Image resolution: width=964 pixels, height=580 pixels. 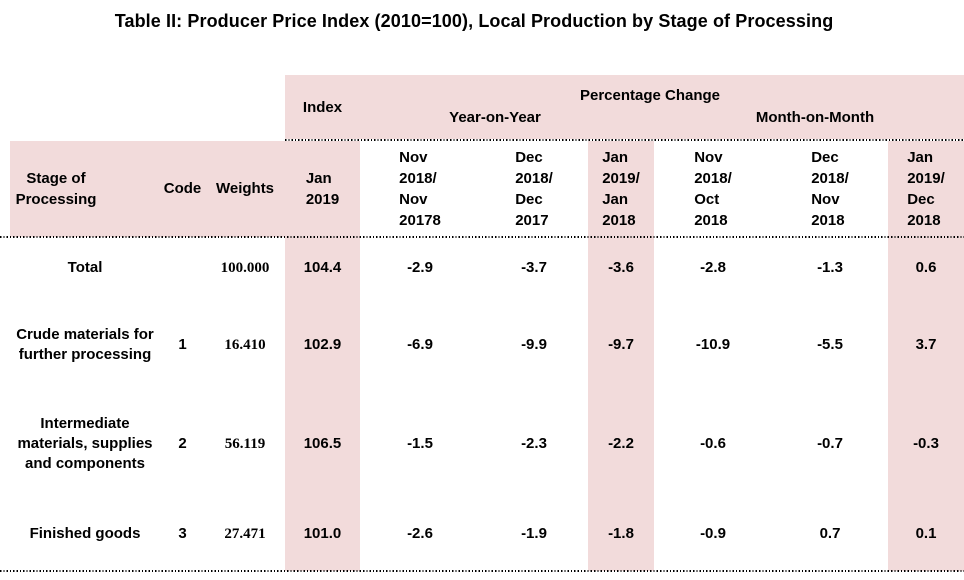 What do you see at coordinates (420, 443) in the screenshot?
I see `cell-yoy-nov: -1.5` at bounding box center [420, 443].